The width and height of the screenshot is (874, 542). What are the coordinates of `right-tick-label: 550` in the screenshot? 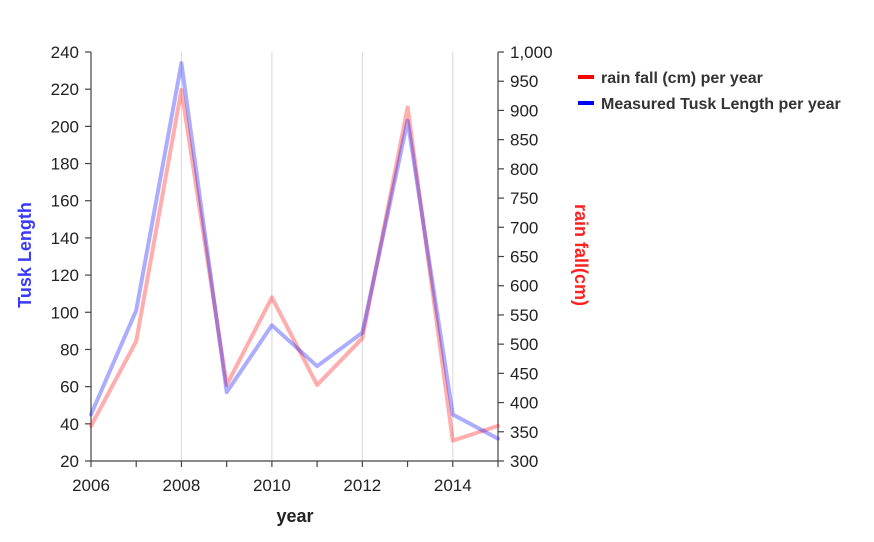 It's located at (524, 315).